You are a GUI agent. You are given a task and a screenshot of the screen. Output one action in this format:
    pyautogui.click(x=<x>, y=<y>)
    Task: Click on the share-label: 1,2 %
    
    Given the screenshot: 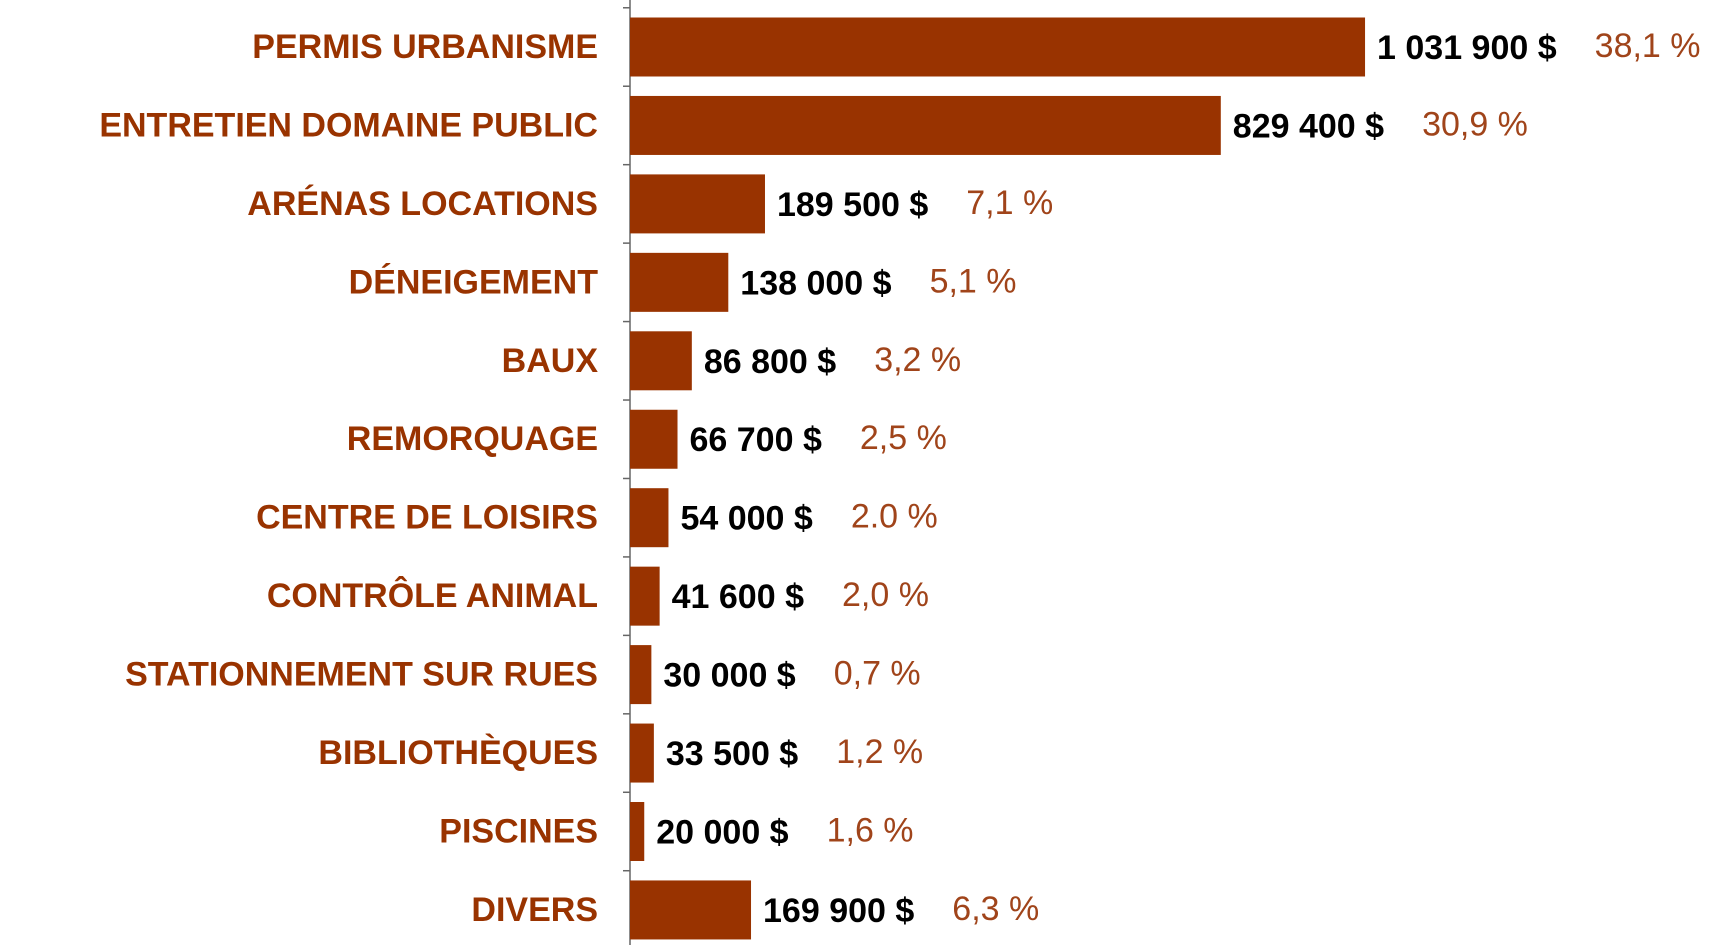 What is the action you would take?
    pyautogui.click(x=879, y=752)
    